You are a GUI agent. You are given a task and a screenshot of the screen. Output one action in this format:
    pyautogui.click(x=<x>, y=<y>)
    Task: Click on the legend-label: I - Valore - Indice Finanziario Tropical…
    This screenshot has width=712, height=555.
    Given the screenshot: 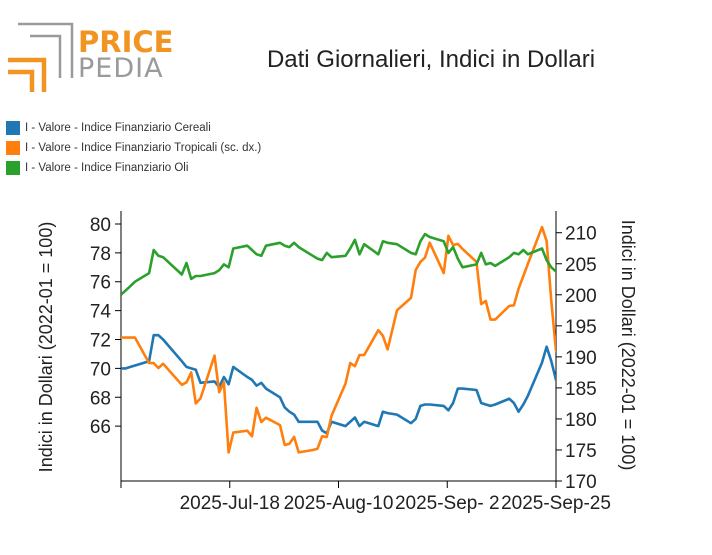 What is the action you would take?
    pyautogui.click(x=143, y=148)
    